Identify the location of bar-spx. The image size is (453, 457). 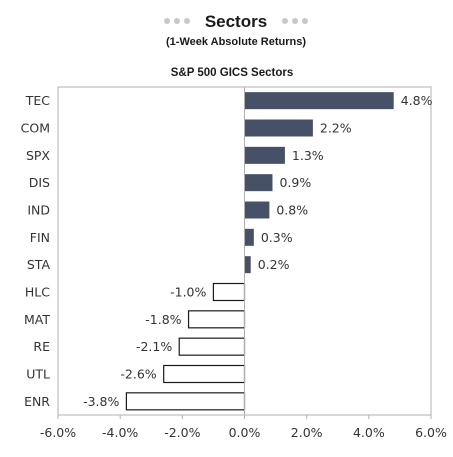
(264, 155).